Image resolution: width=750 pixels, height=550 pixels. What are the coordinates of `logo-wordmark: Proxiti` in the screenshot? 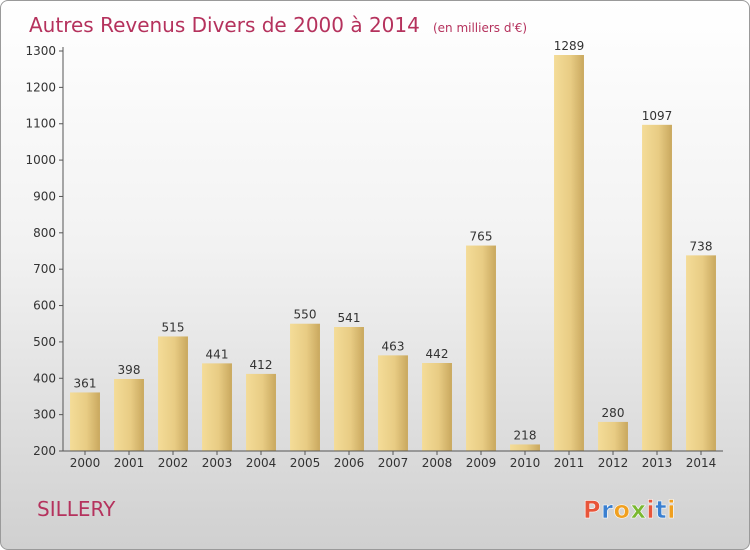 It's located at (629, 510).